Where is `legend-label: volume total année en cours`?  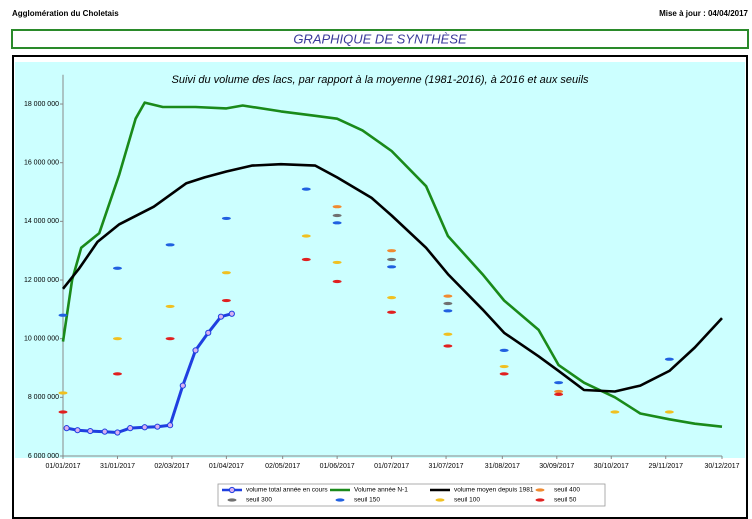 legend-label: volume total année en cours is located at coordinates (287, 490).